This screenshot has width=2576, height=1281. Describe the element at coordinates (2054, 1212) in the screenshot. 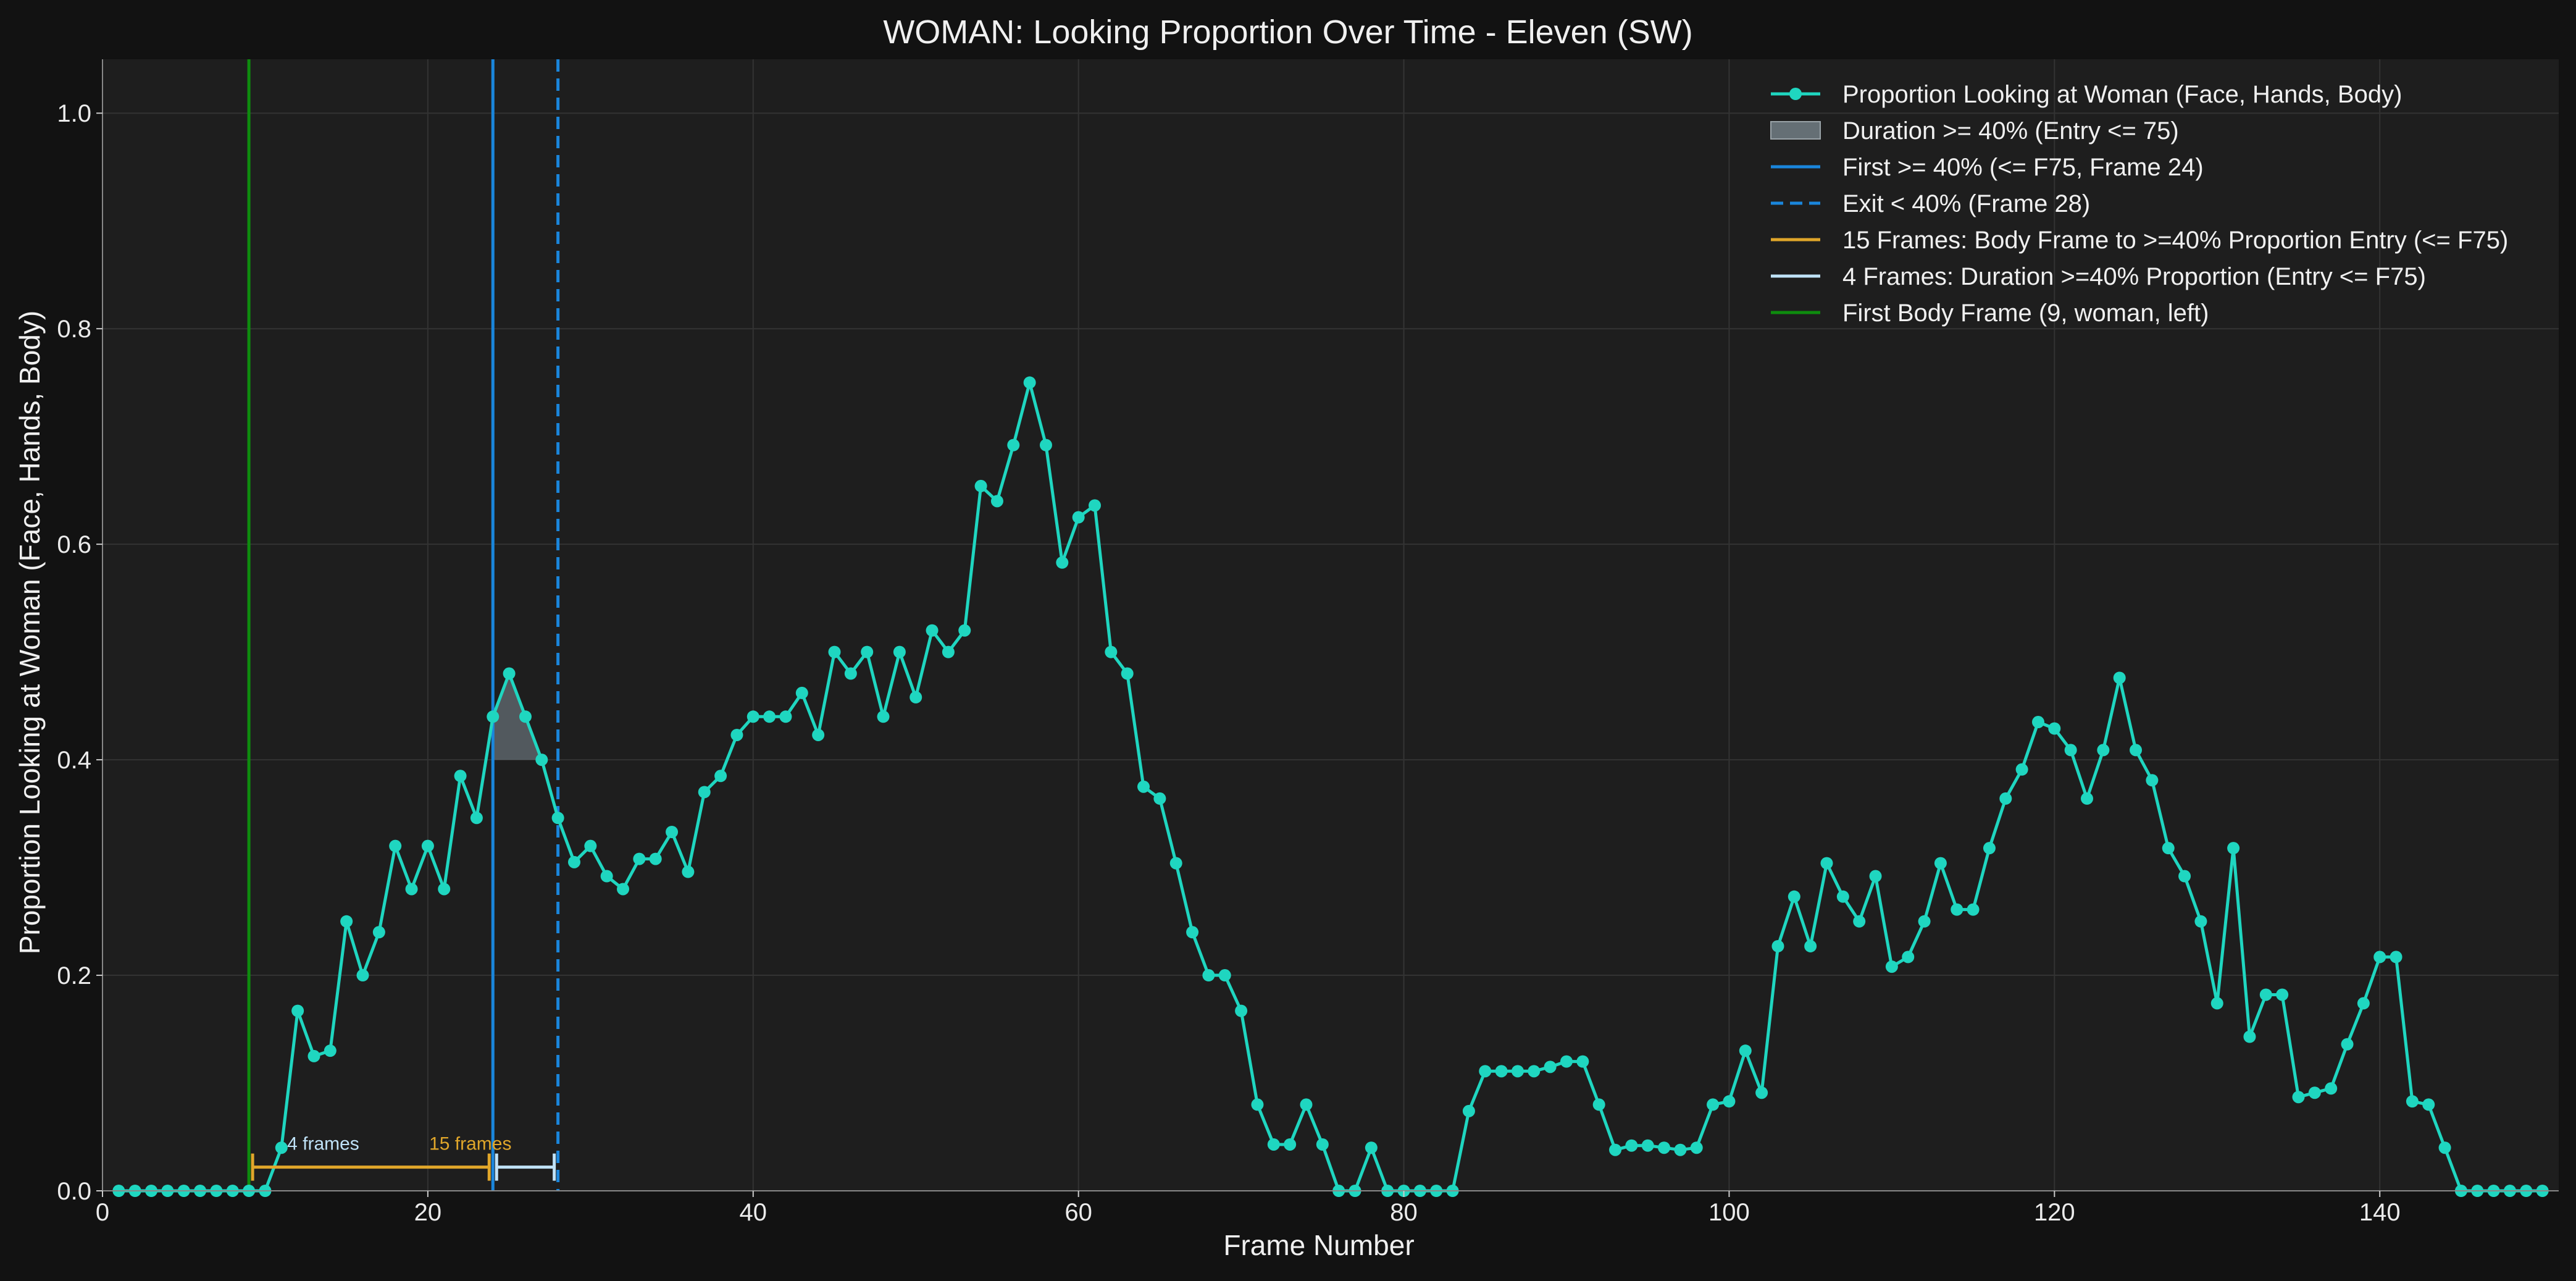

I see `x-tick-label: 120` at that location.